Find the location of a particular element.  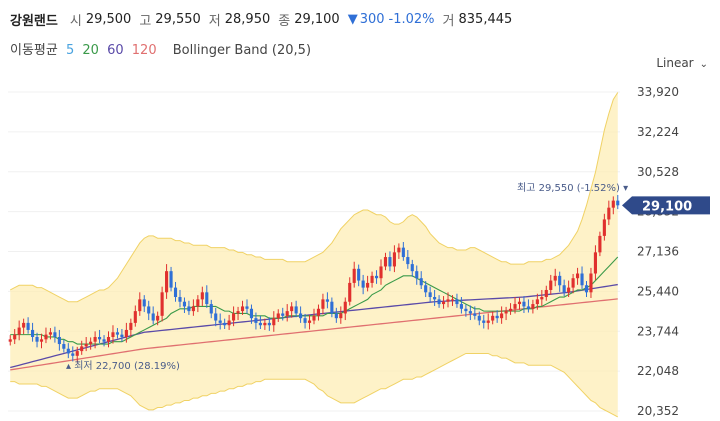

close-value: 29,100 is located at coordinates (317, 19).